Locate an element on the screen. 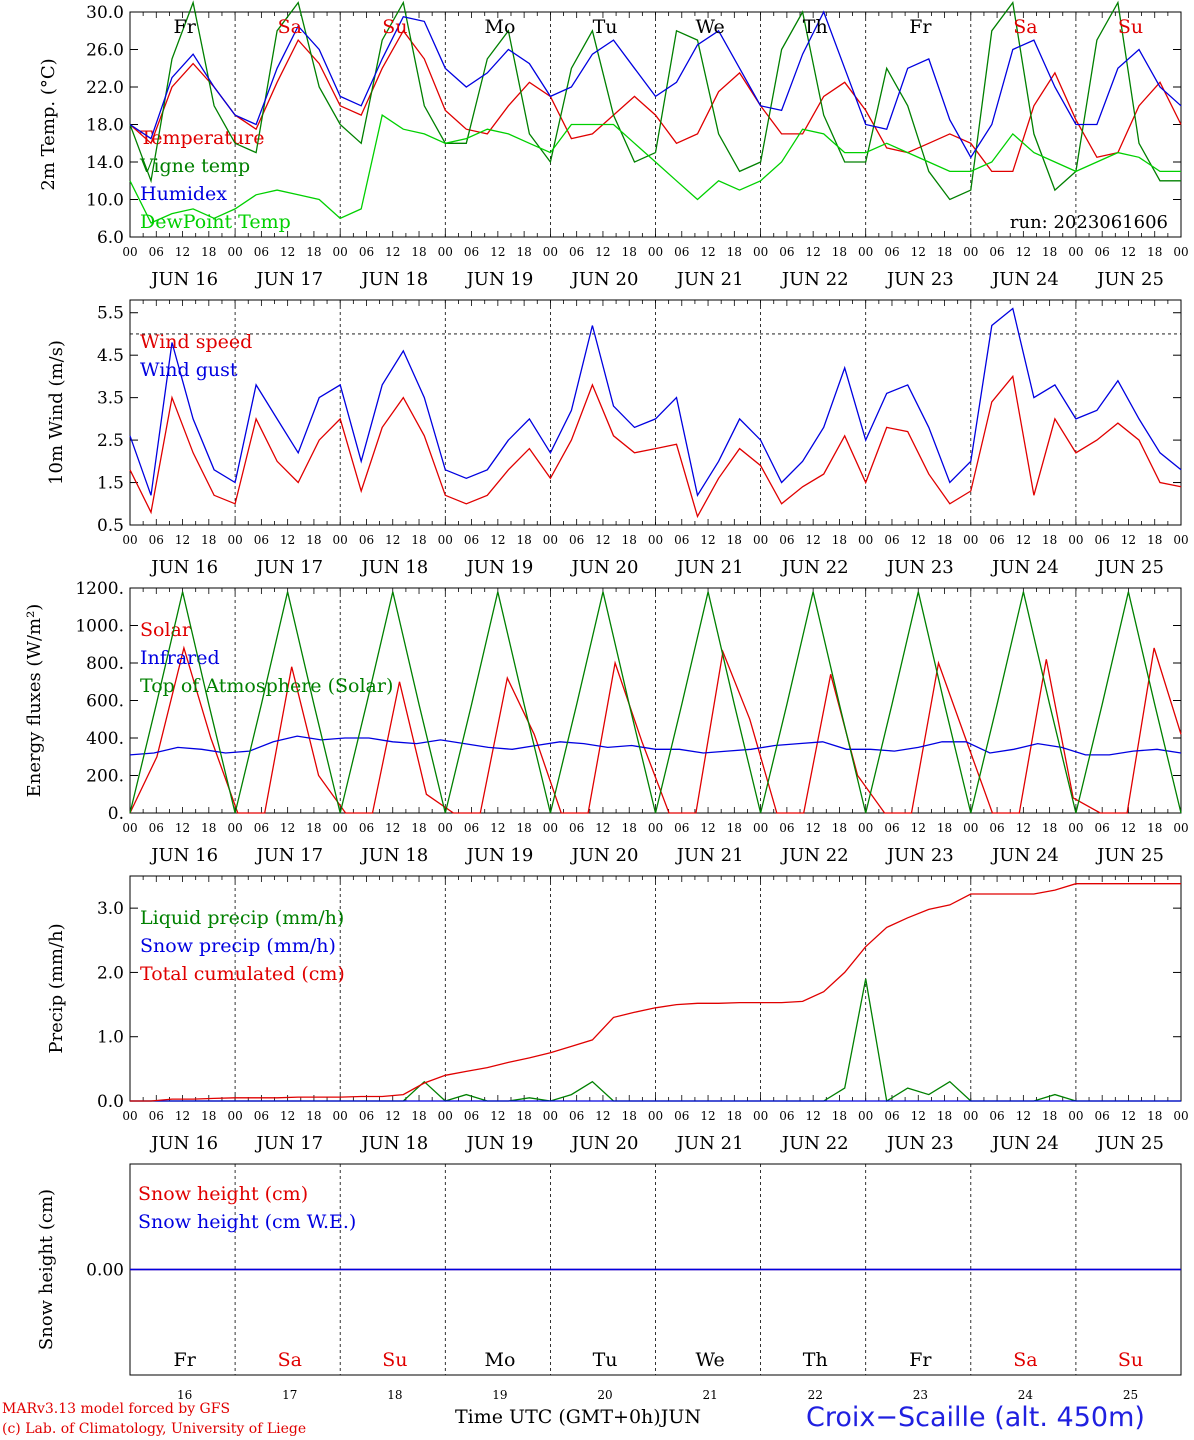  legend-entry: Snow height (cm W.E.) is located at coordinates (247, 1222).